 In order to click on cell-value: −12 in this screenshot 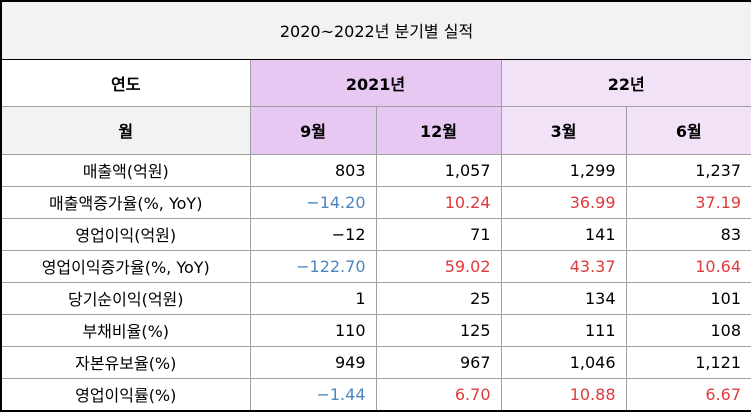, I will do `click(313, 234)`.